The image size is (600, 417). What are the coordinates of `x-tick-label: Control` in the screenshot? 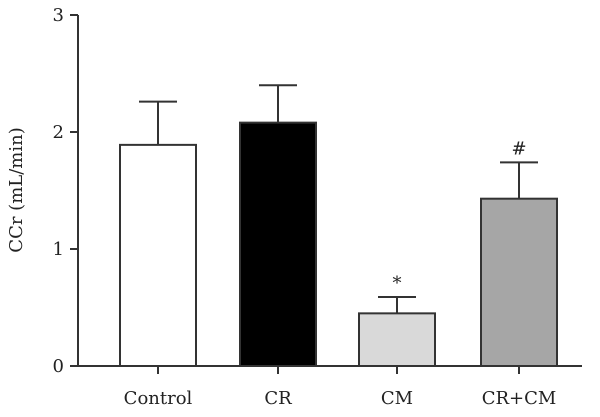 It's located at (158, 398).